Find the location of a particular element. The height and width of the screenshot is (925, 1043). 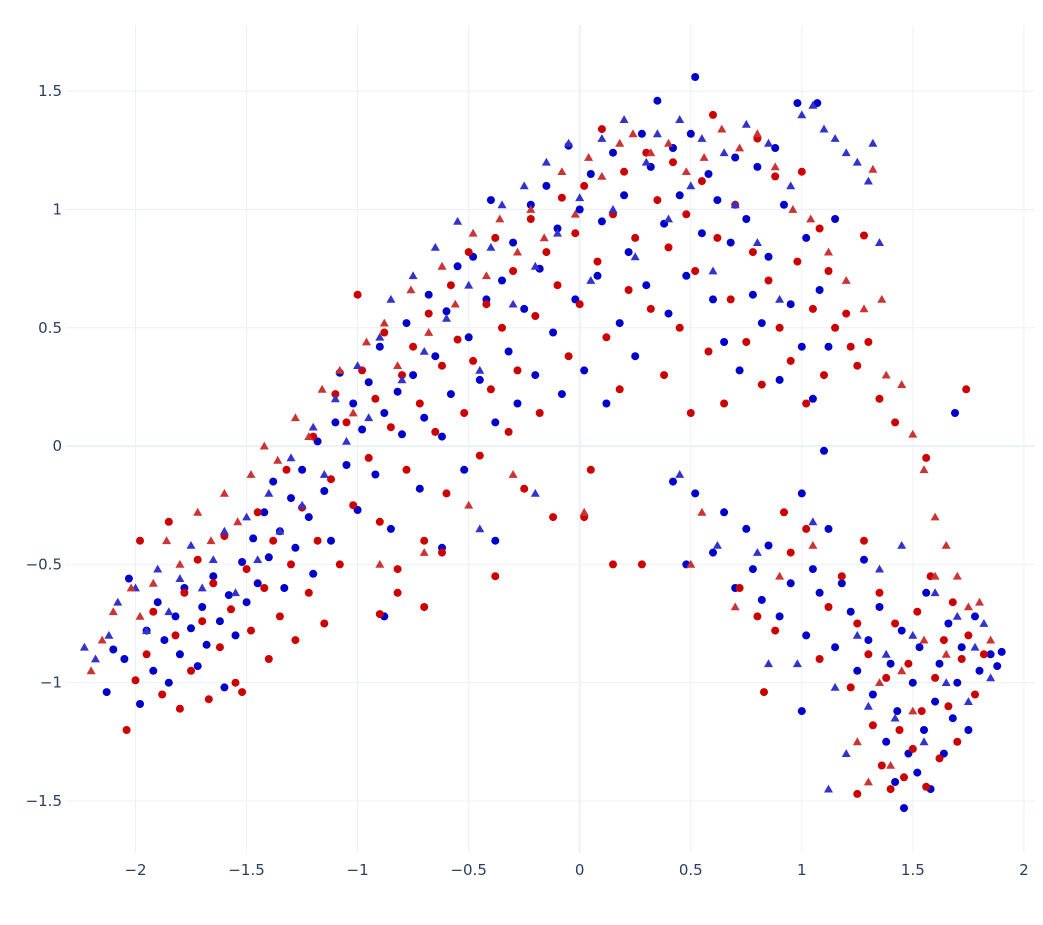

y-tick-label: −1.5 is located at coordinates (44, 801).